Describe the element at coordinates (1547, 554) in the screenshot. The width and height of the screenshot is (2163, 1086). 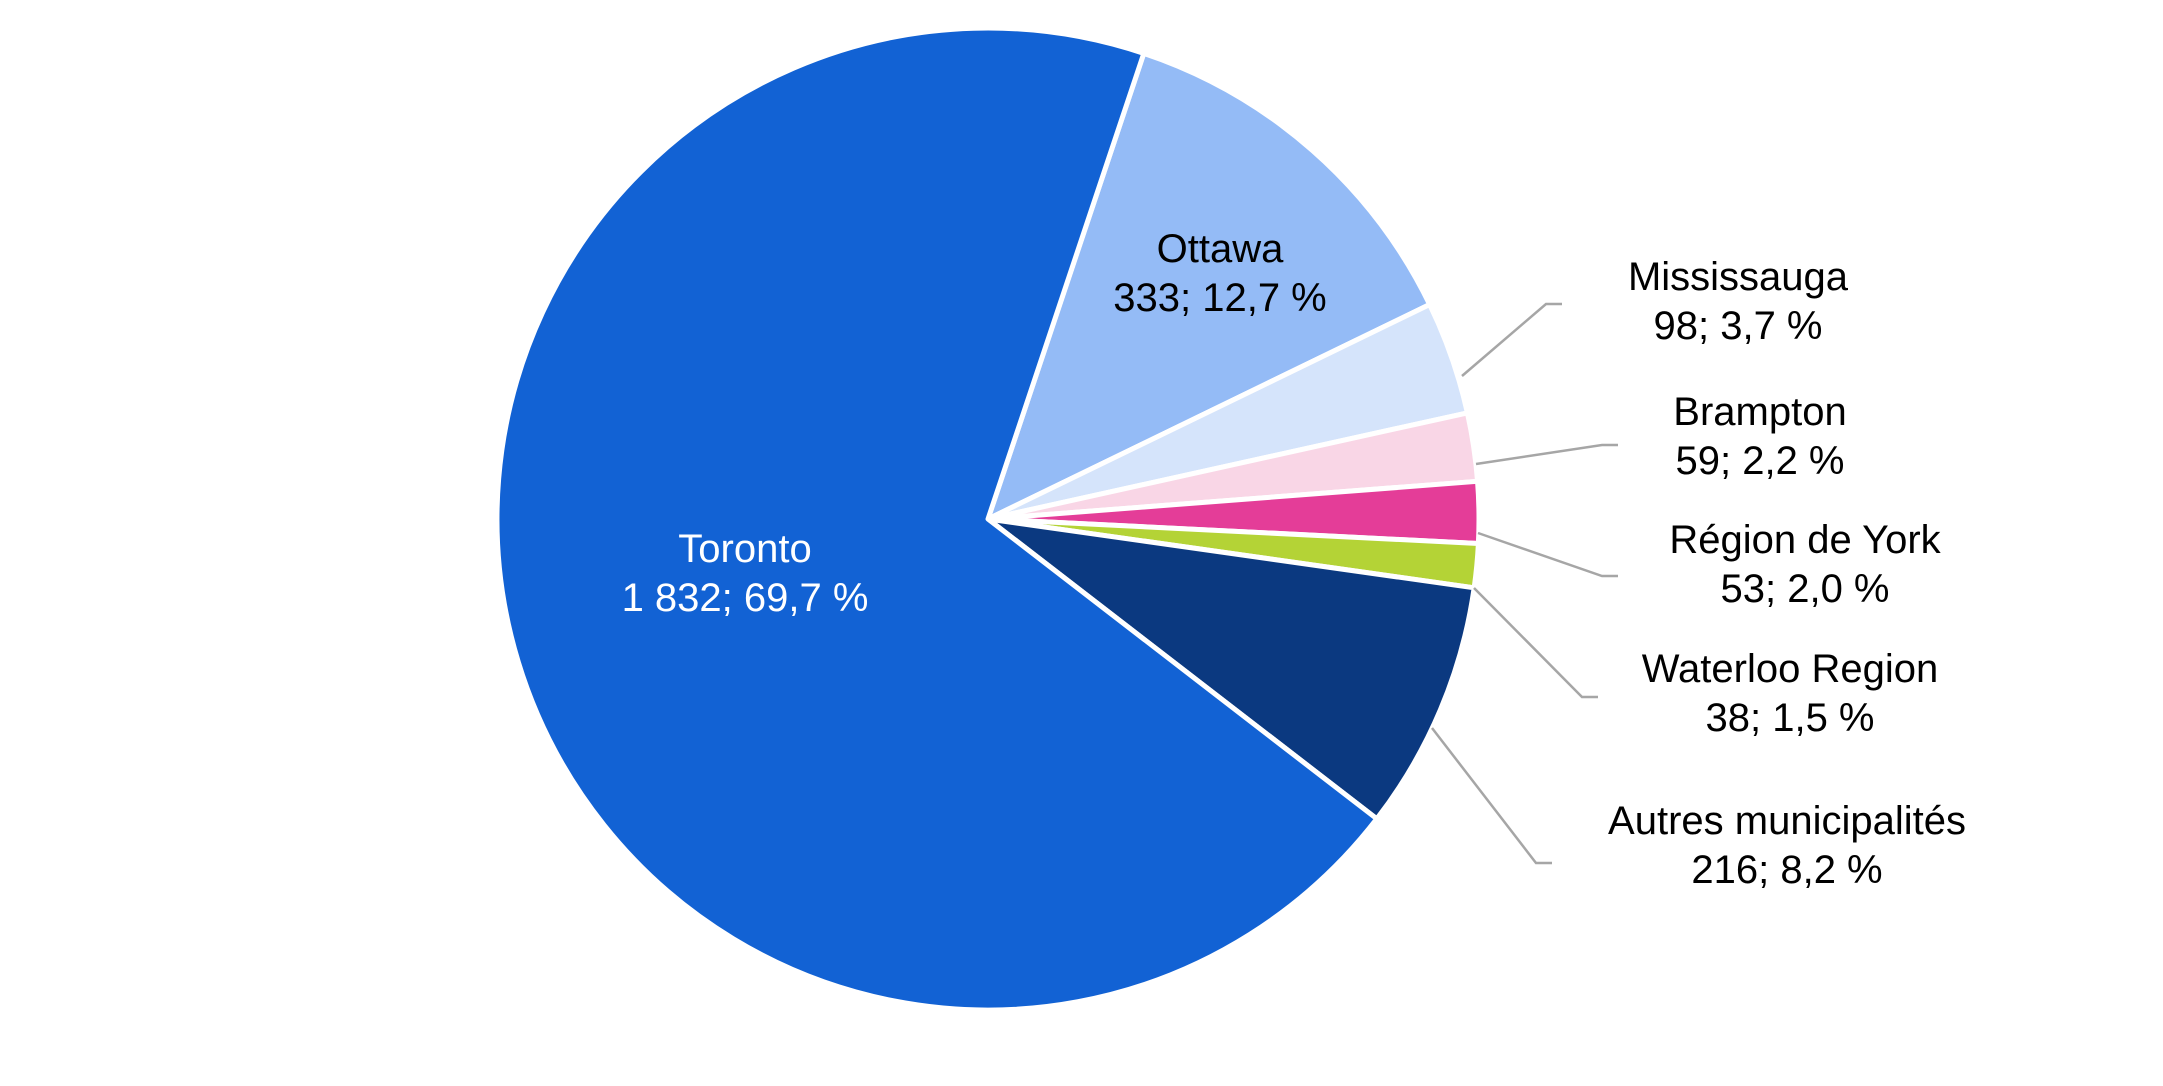
I see `leader-line-region-de-york` at that location.